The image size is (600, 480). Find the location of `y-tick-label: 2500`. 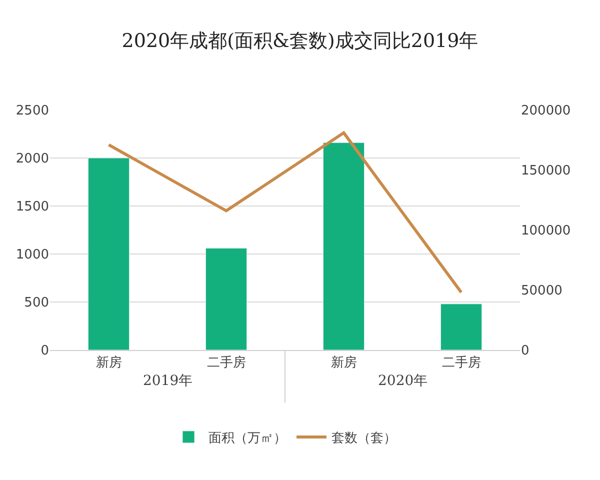

y-tick-label: 2500 is located at coordinates (32, 111).